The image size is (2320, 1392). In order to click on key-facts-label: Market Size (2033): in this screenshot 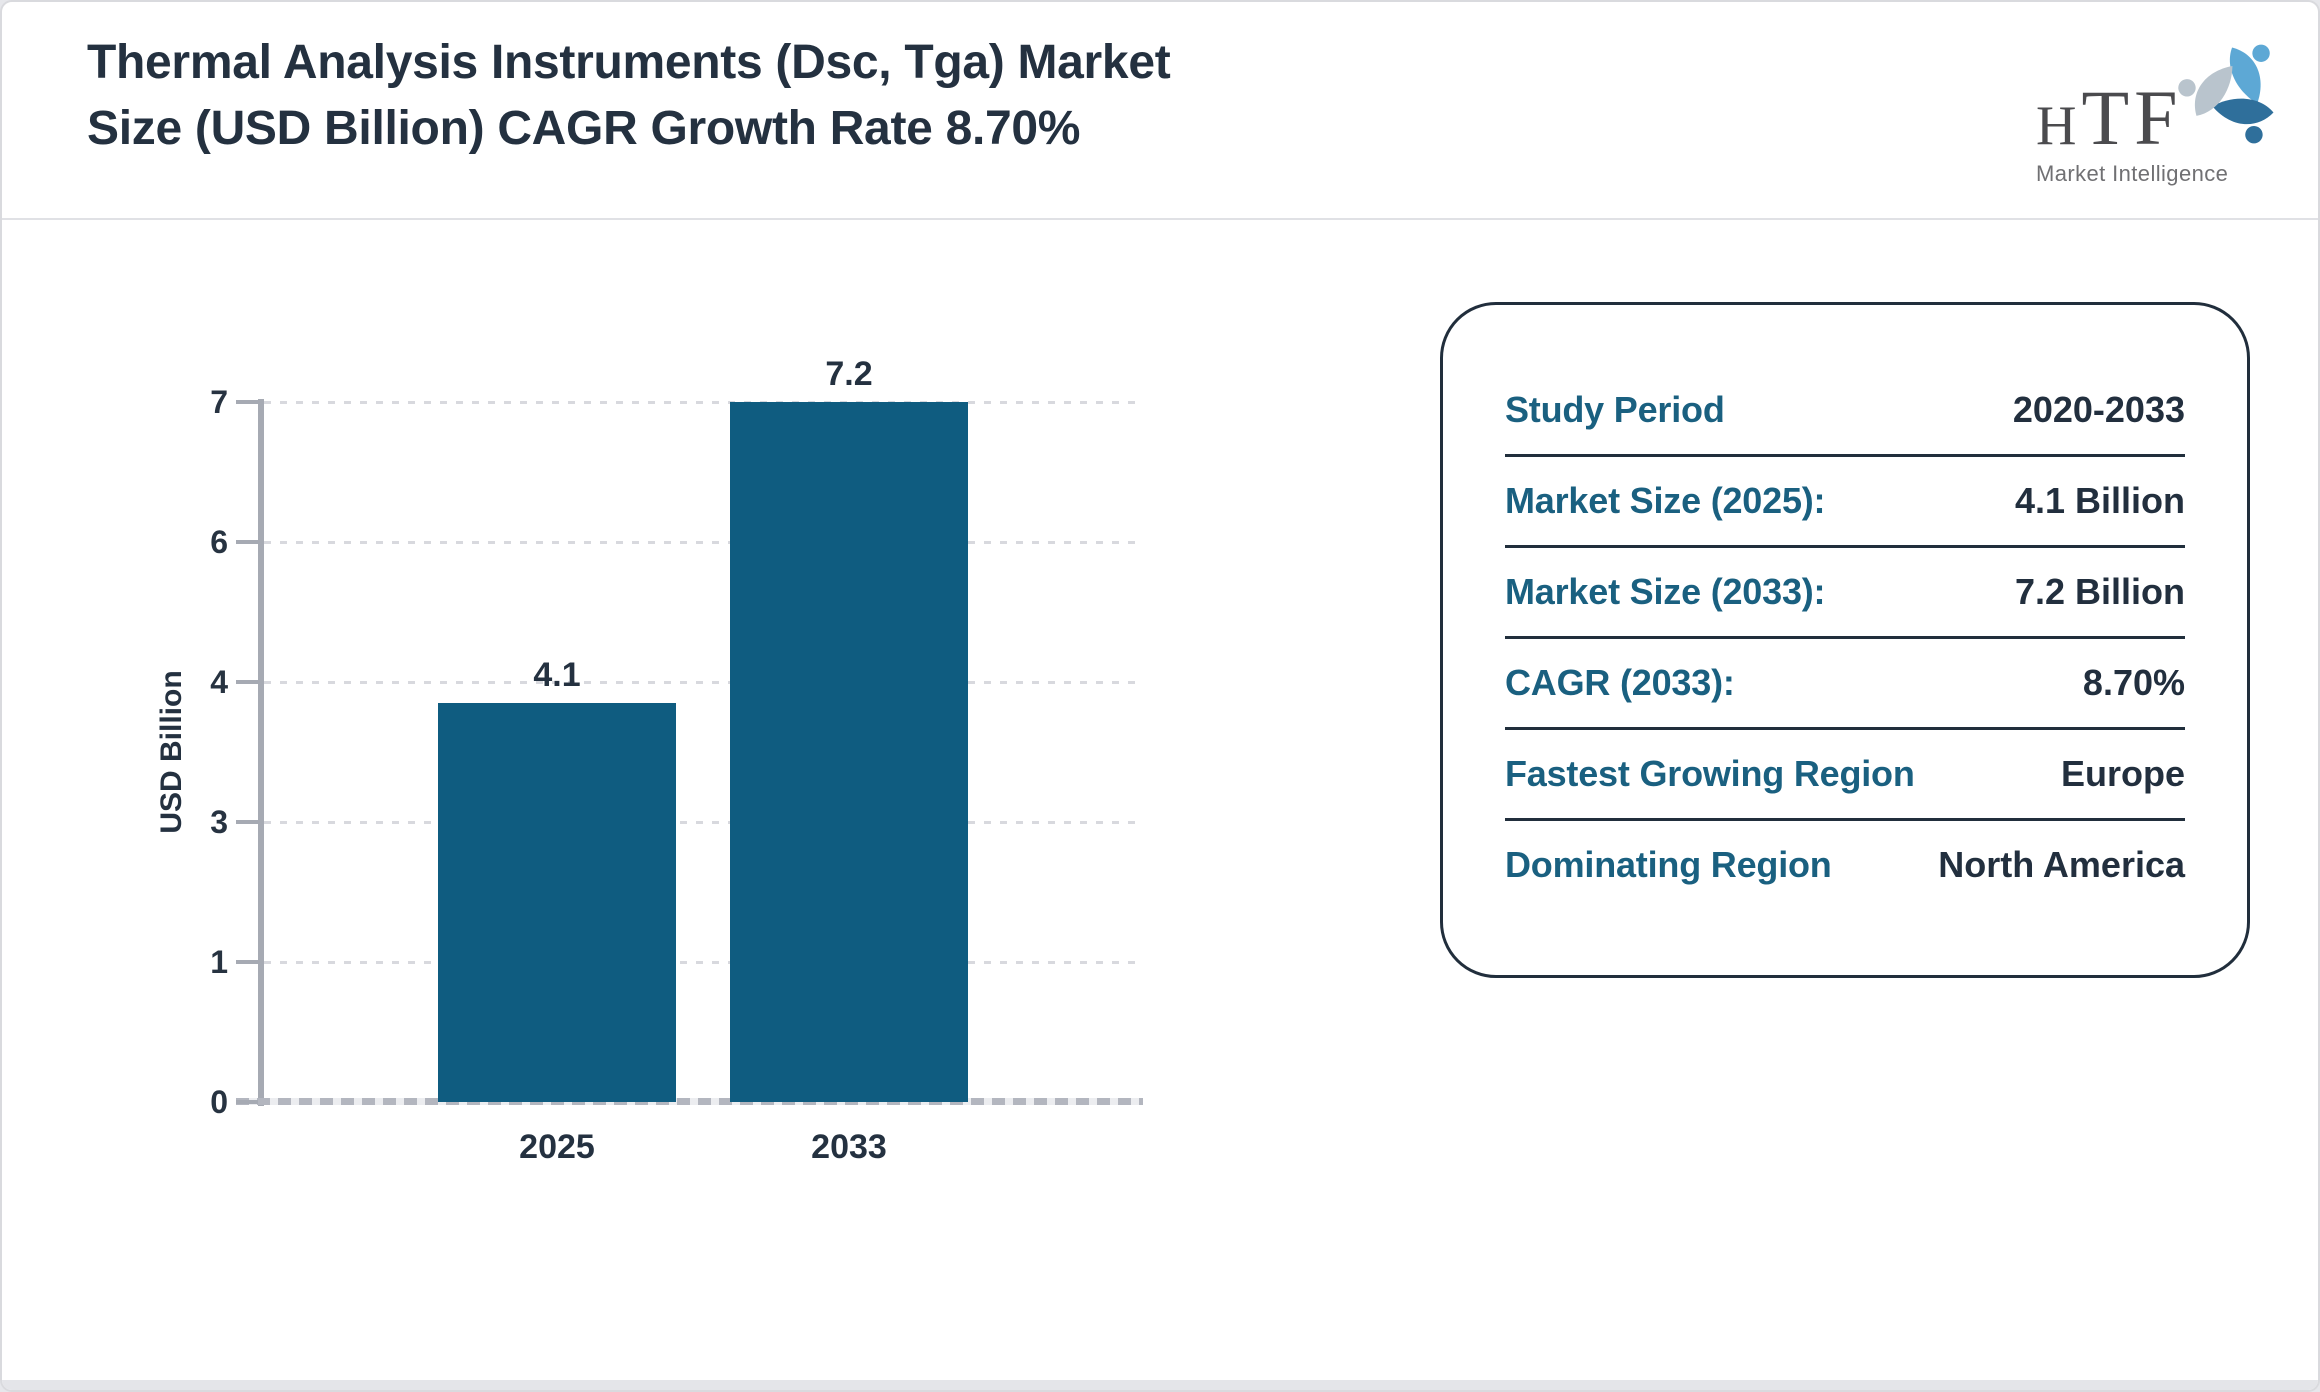, I will do `click(1665, 591)`.